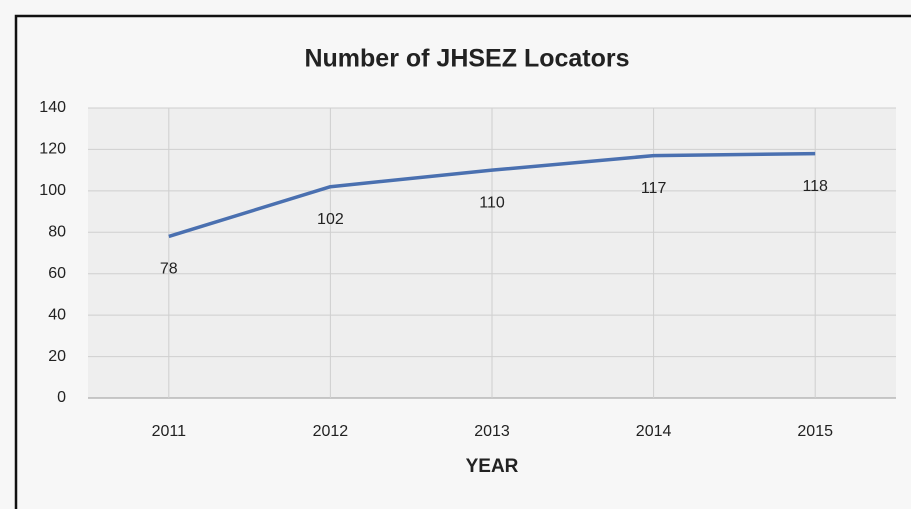 This screenshot has height=509, width=911. I want to click on x-tick-label: 2011, so click(169, 431).